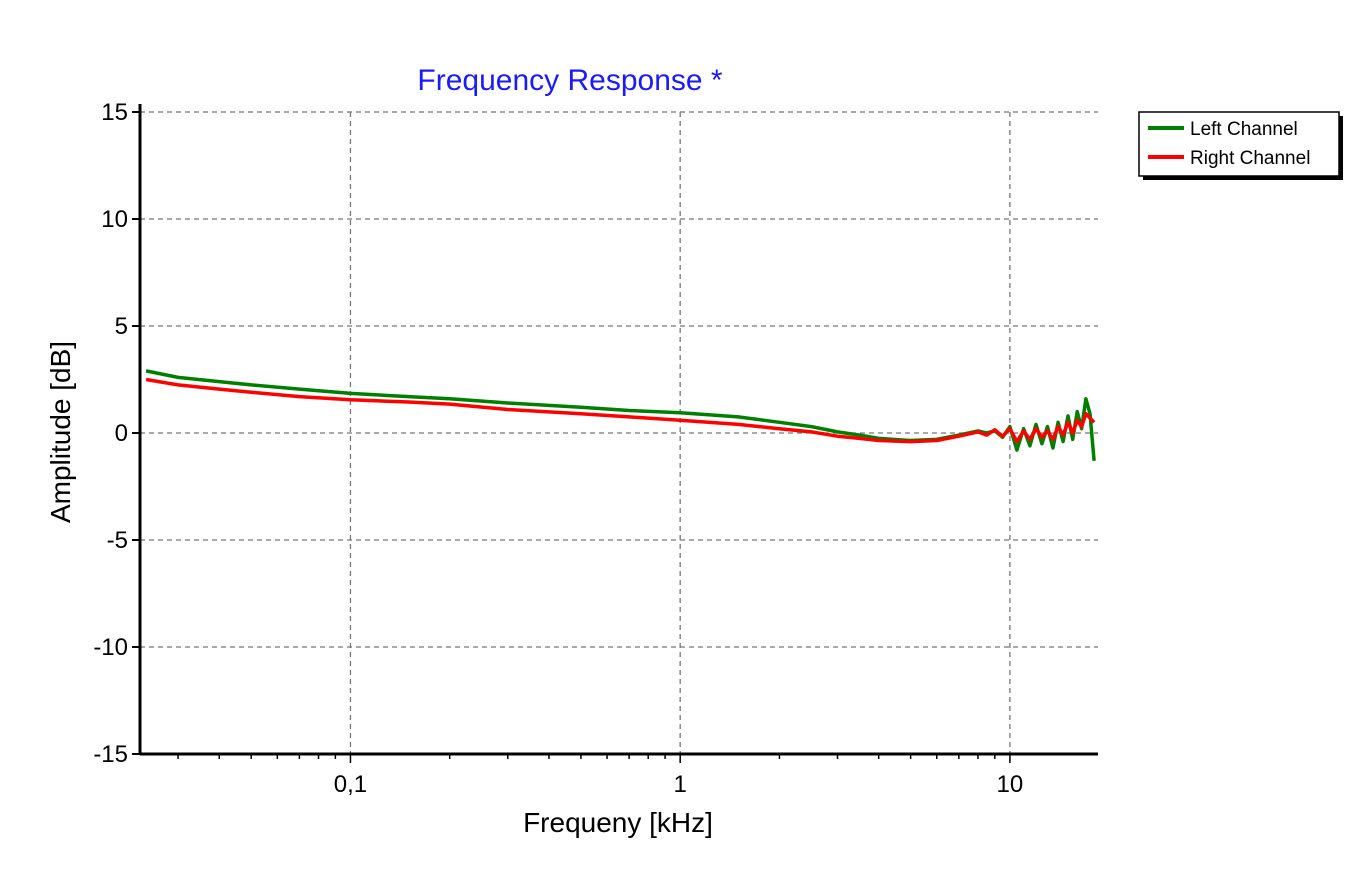  I want to click on legend-box, so click(1239, 144).